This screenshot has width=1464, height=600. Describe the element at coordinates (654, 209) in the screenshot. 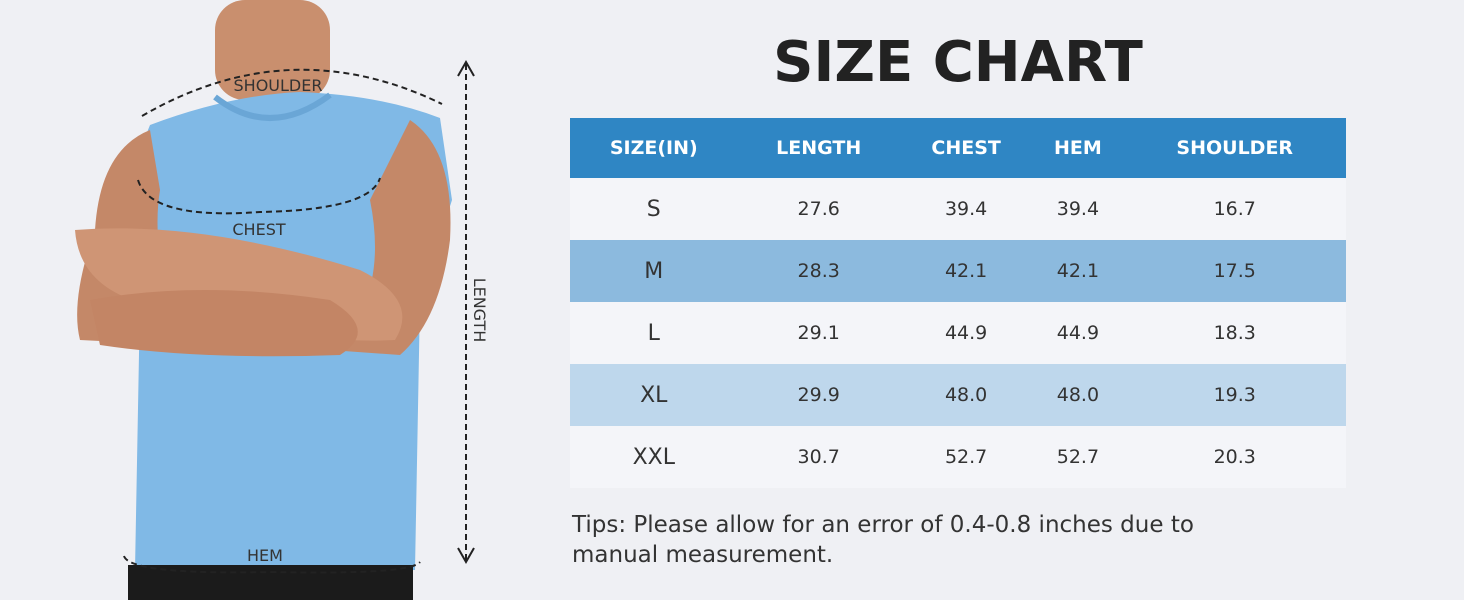

I see `size-cell: S` at that location.